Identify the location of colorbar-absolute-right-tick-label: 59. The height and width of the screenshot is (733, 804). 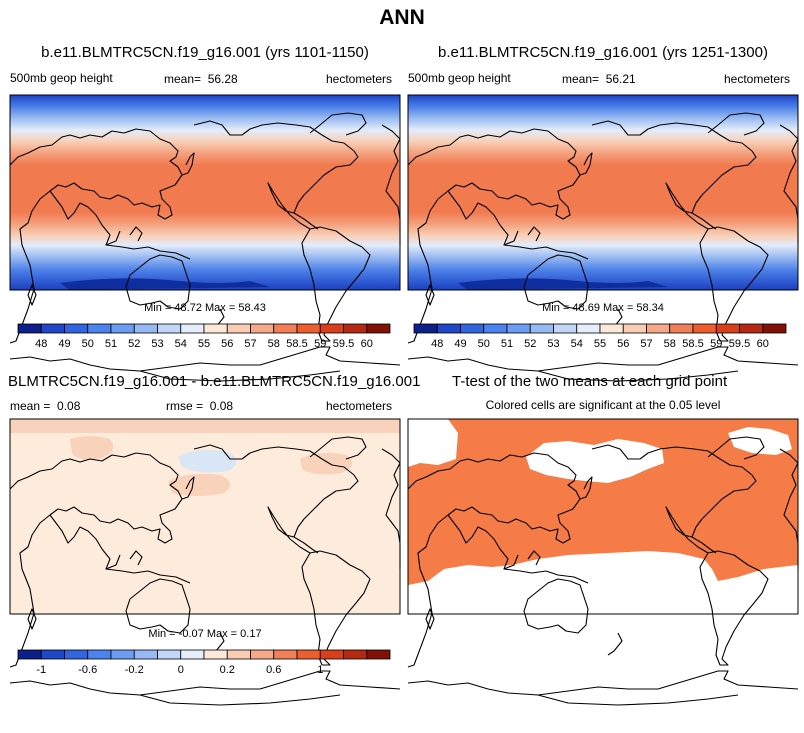
(716, 344).